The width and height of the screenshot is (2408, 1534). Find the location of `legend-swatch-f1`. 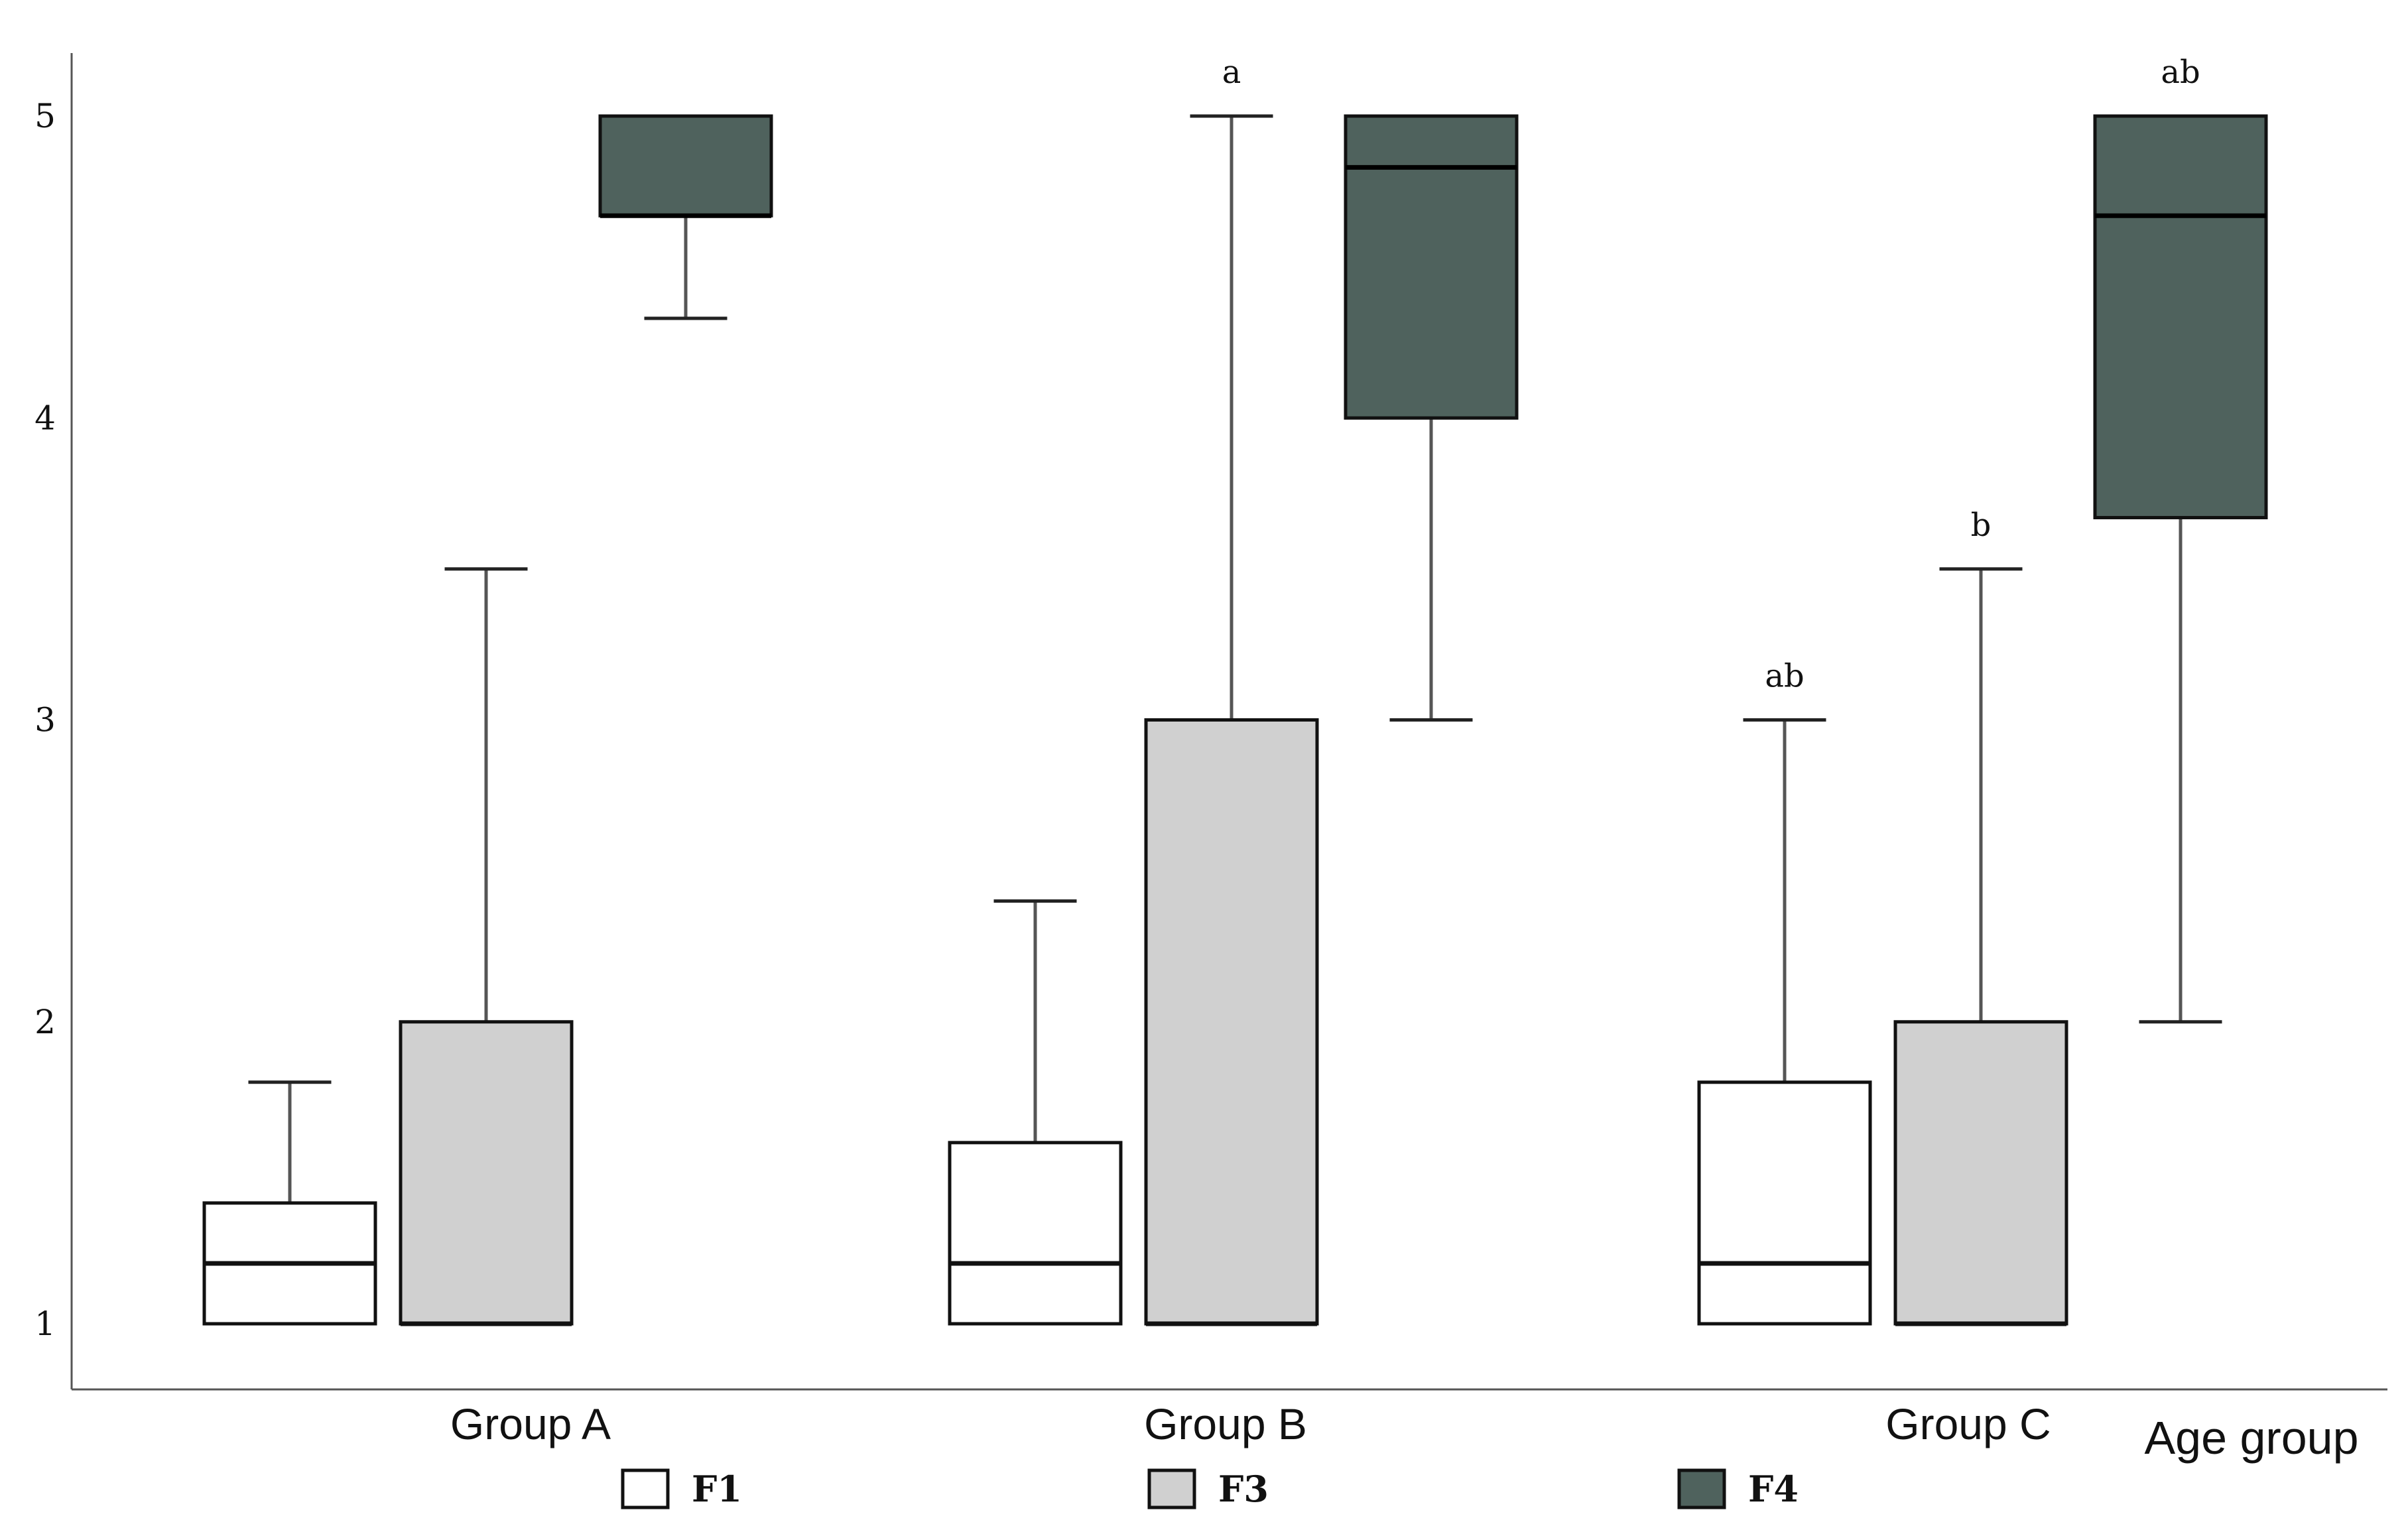

legend-swatch-f1 is located at coordinates (645, 1488).